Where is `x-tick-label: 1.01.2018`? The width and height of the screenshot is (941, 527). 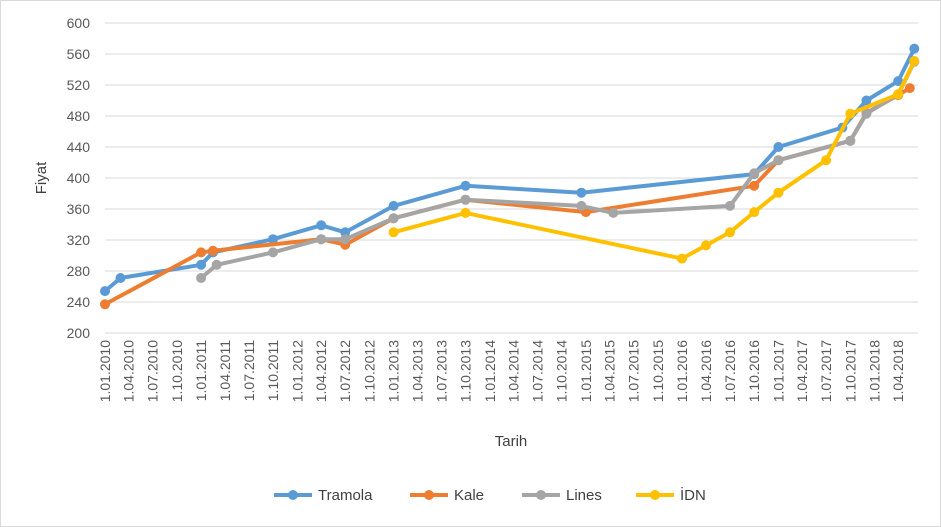 x-tick-label: 1.01.2018 is located at coordinates (875, 371).